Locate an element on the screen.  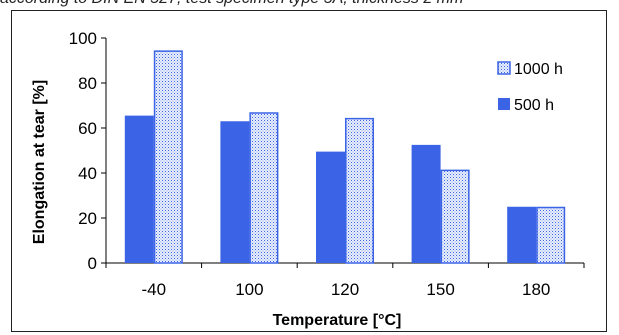
y-tick-label: 40 is located at coordinates (87, 173).